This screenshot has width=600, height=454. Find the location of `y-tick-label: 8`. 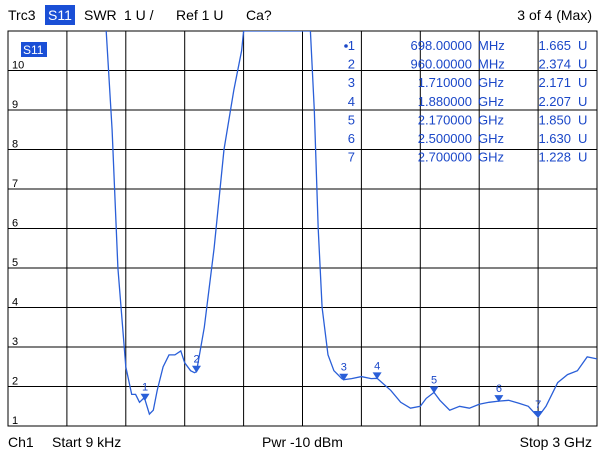

y-tick-label: 8 is located at coordinates (15, 145).